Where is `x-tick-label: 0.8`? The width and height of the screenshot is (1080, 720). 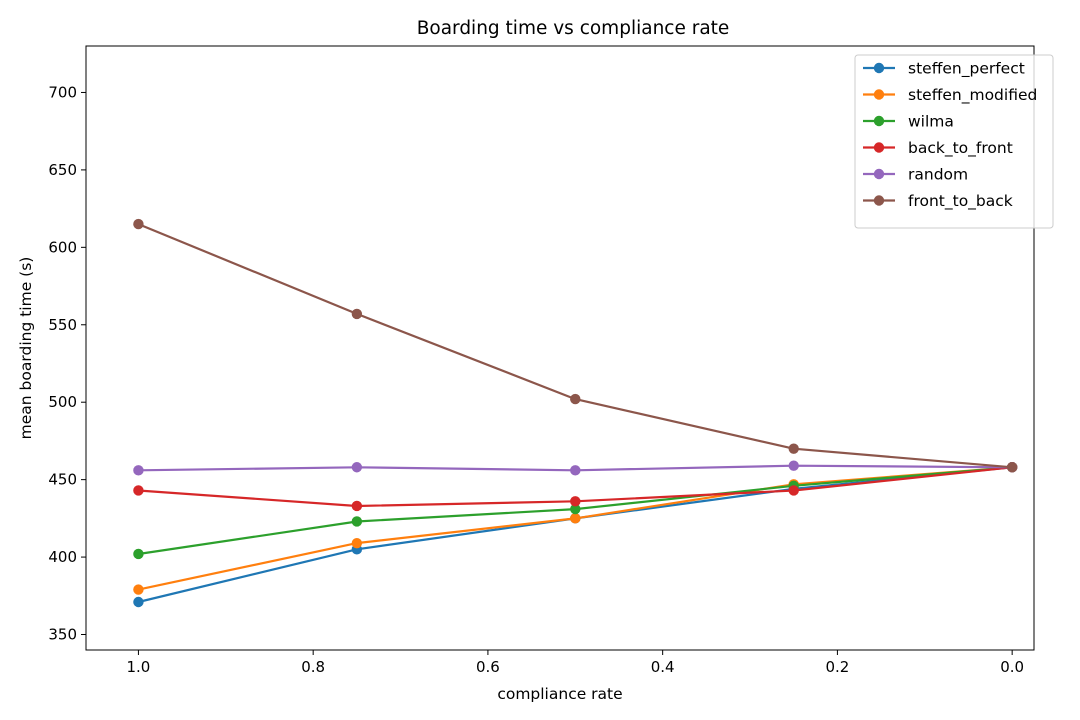
x-tick-label: 0.8 is located at coordinates (313, 667).